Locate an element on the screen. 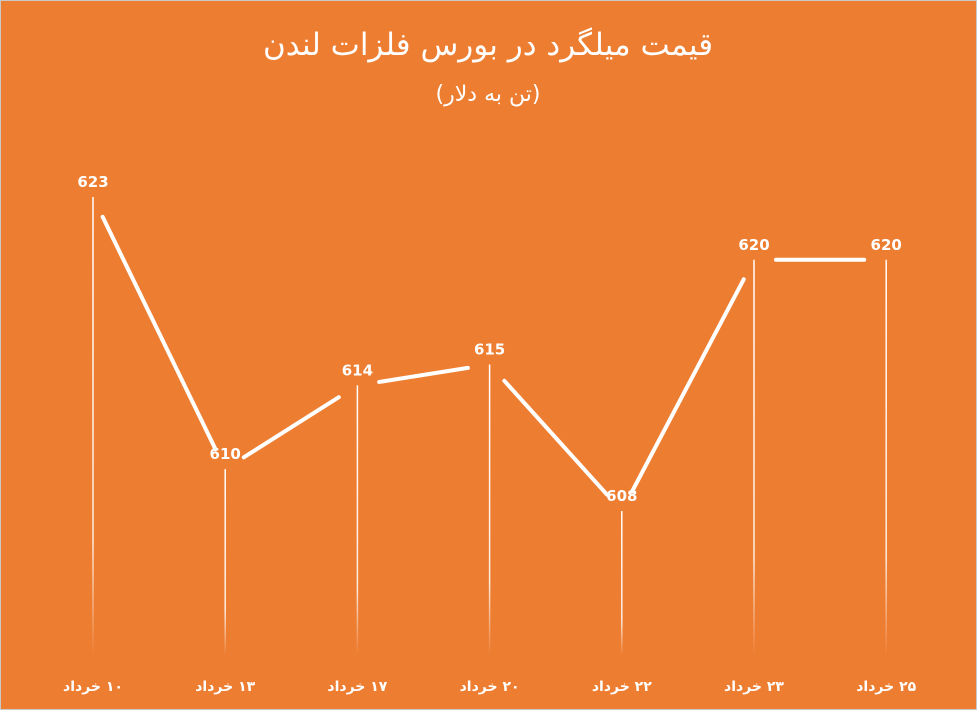 This screenshot has height=710, width=977. x-tick-label: ۱۷ خرداد is located at coordinates (357, 687).